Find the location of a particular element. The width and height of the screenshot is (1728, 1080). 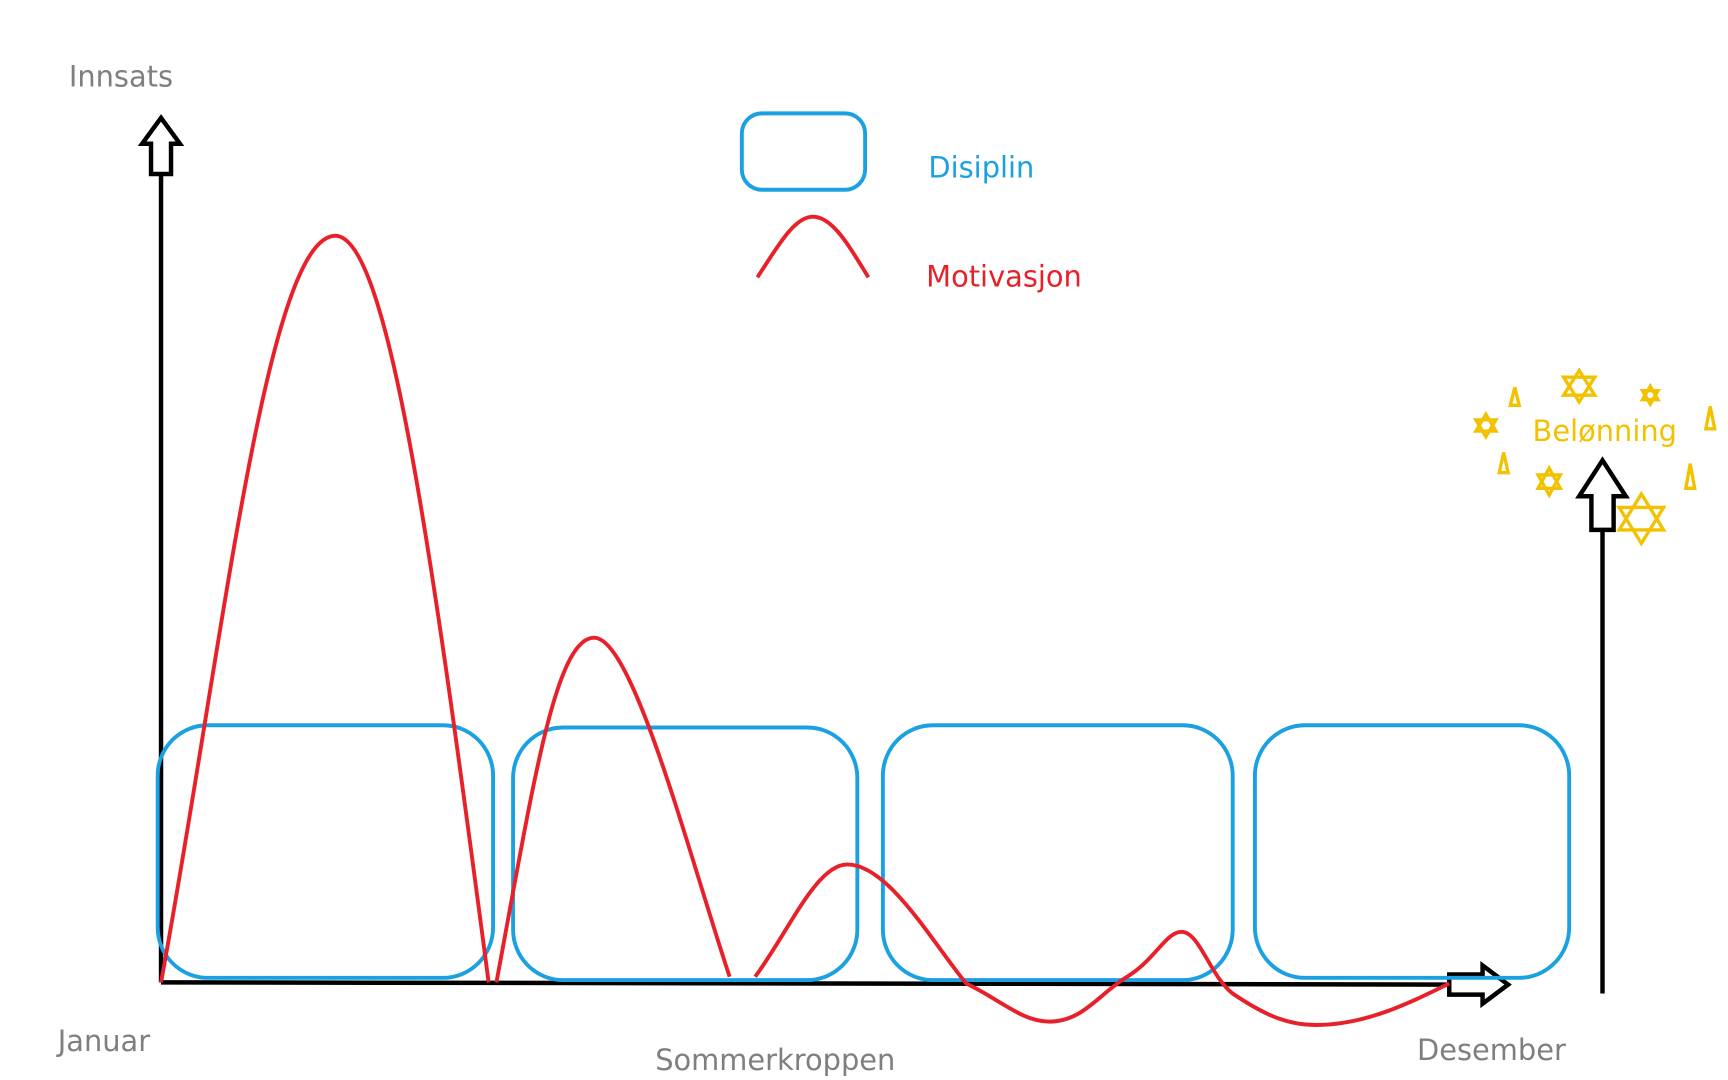

x-start-label: Januar is located at coordinates (103, 1041).